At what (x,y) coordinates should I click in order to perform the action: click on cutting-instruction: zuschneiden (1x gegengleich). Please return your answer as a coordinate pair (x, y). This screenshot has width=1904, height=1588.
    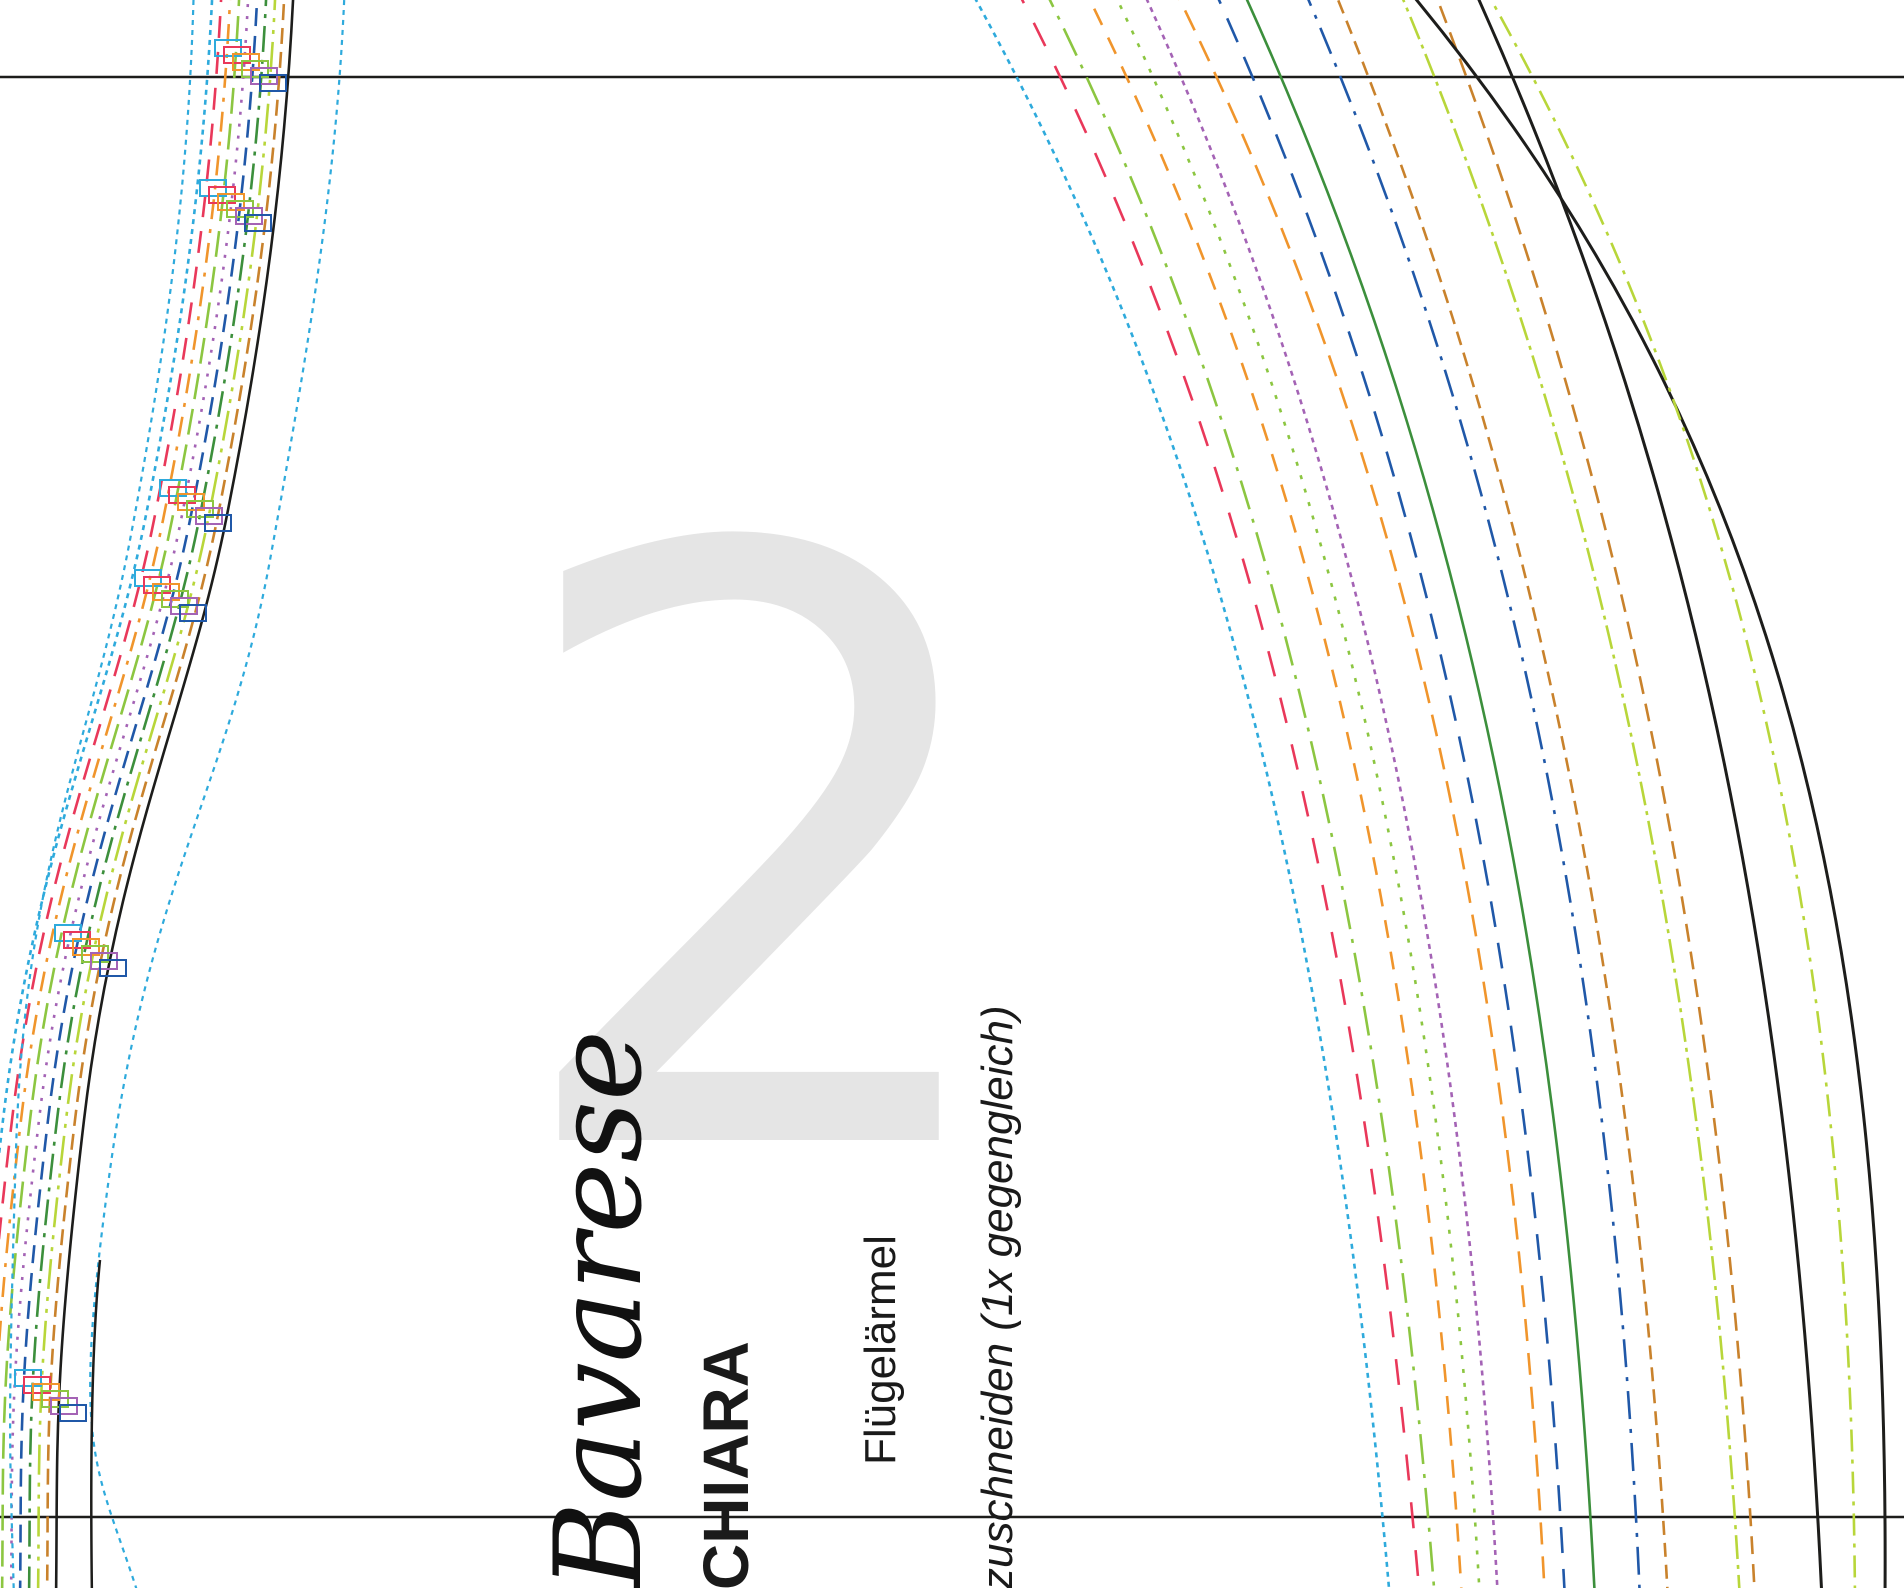
    Looking at the image, I should click on (997, 1296).